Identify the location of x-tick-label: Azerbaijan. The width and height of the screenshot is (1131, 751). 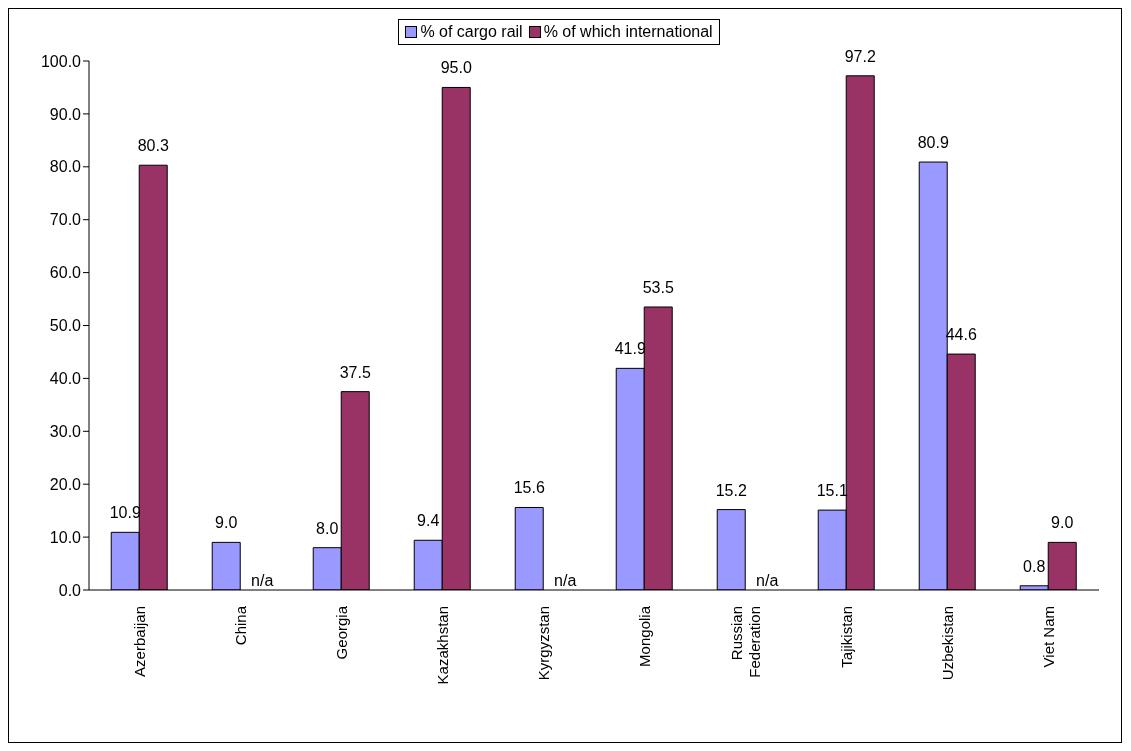
(139, 641).